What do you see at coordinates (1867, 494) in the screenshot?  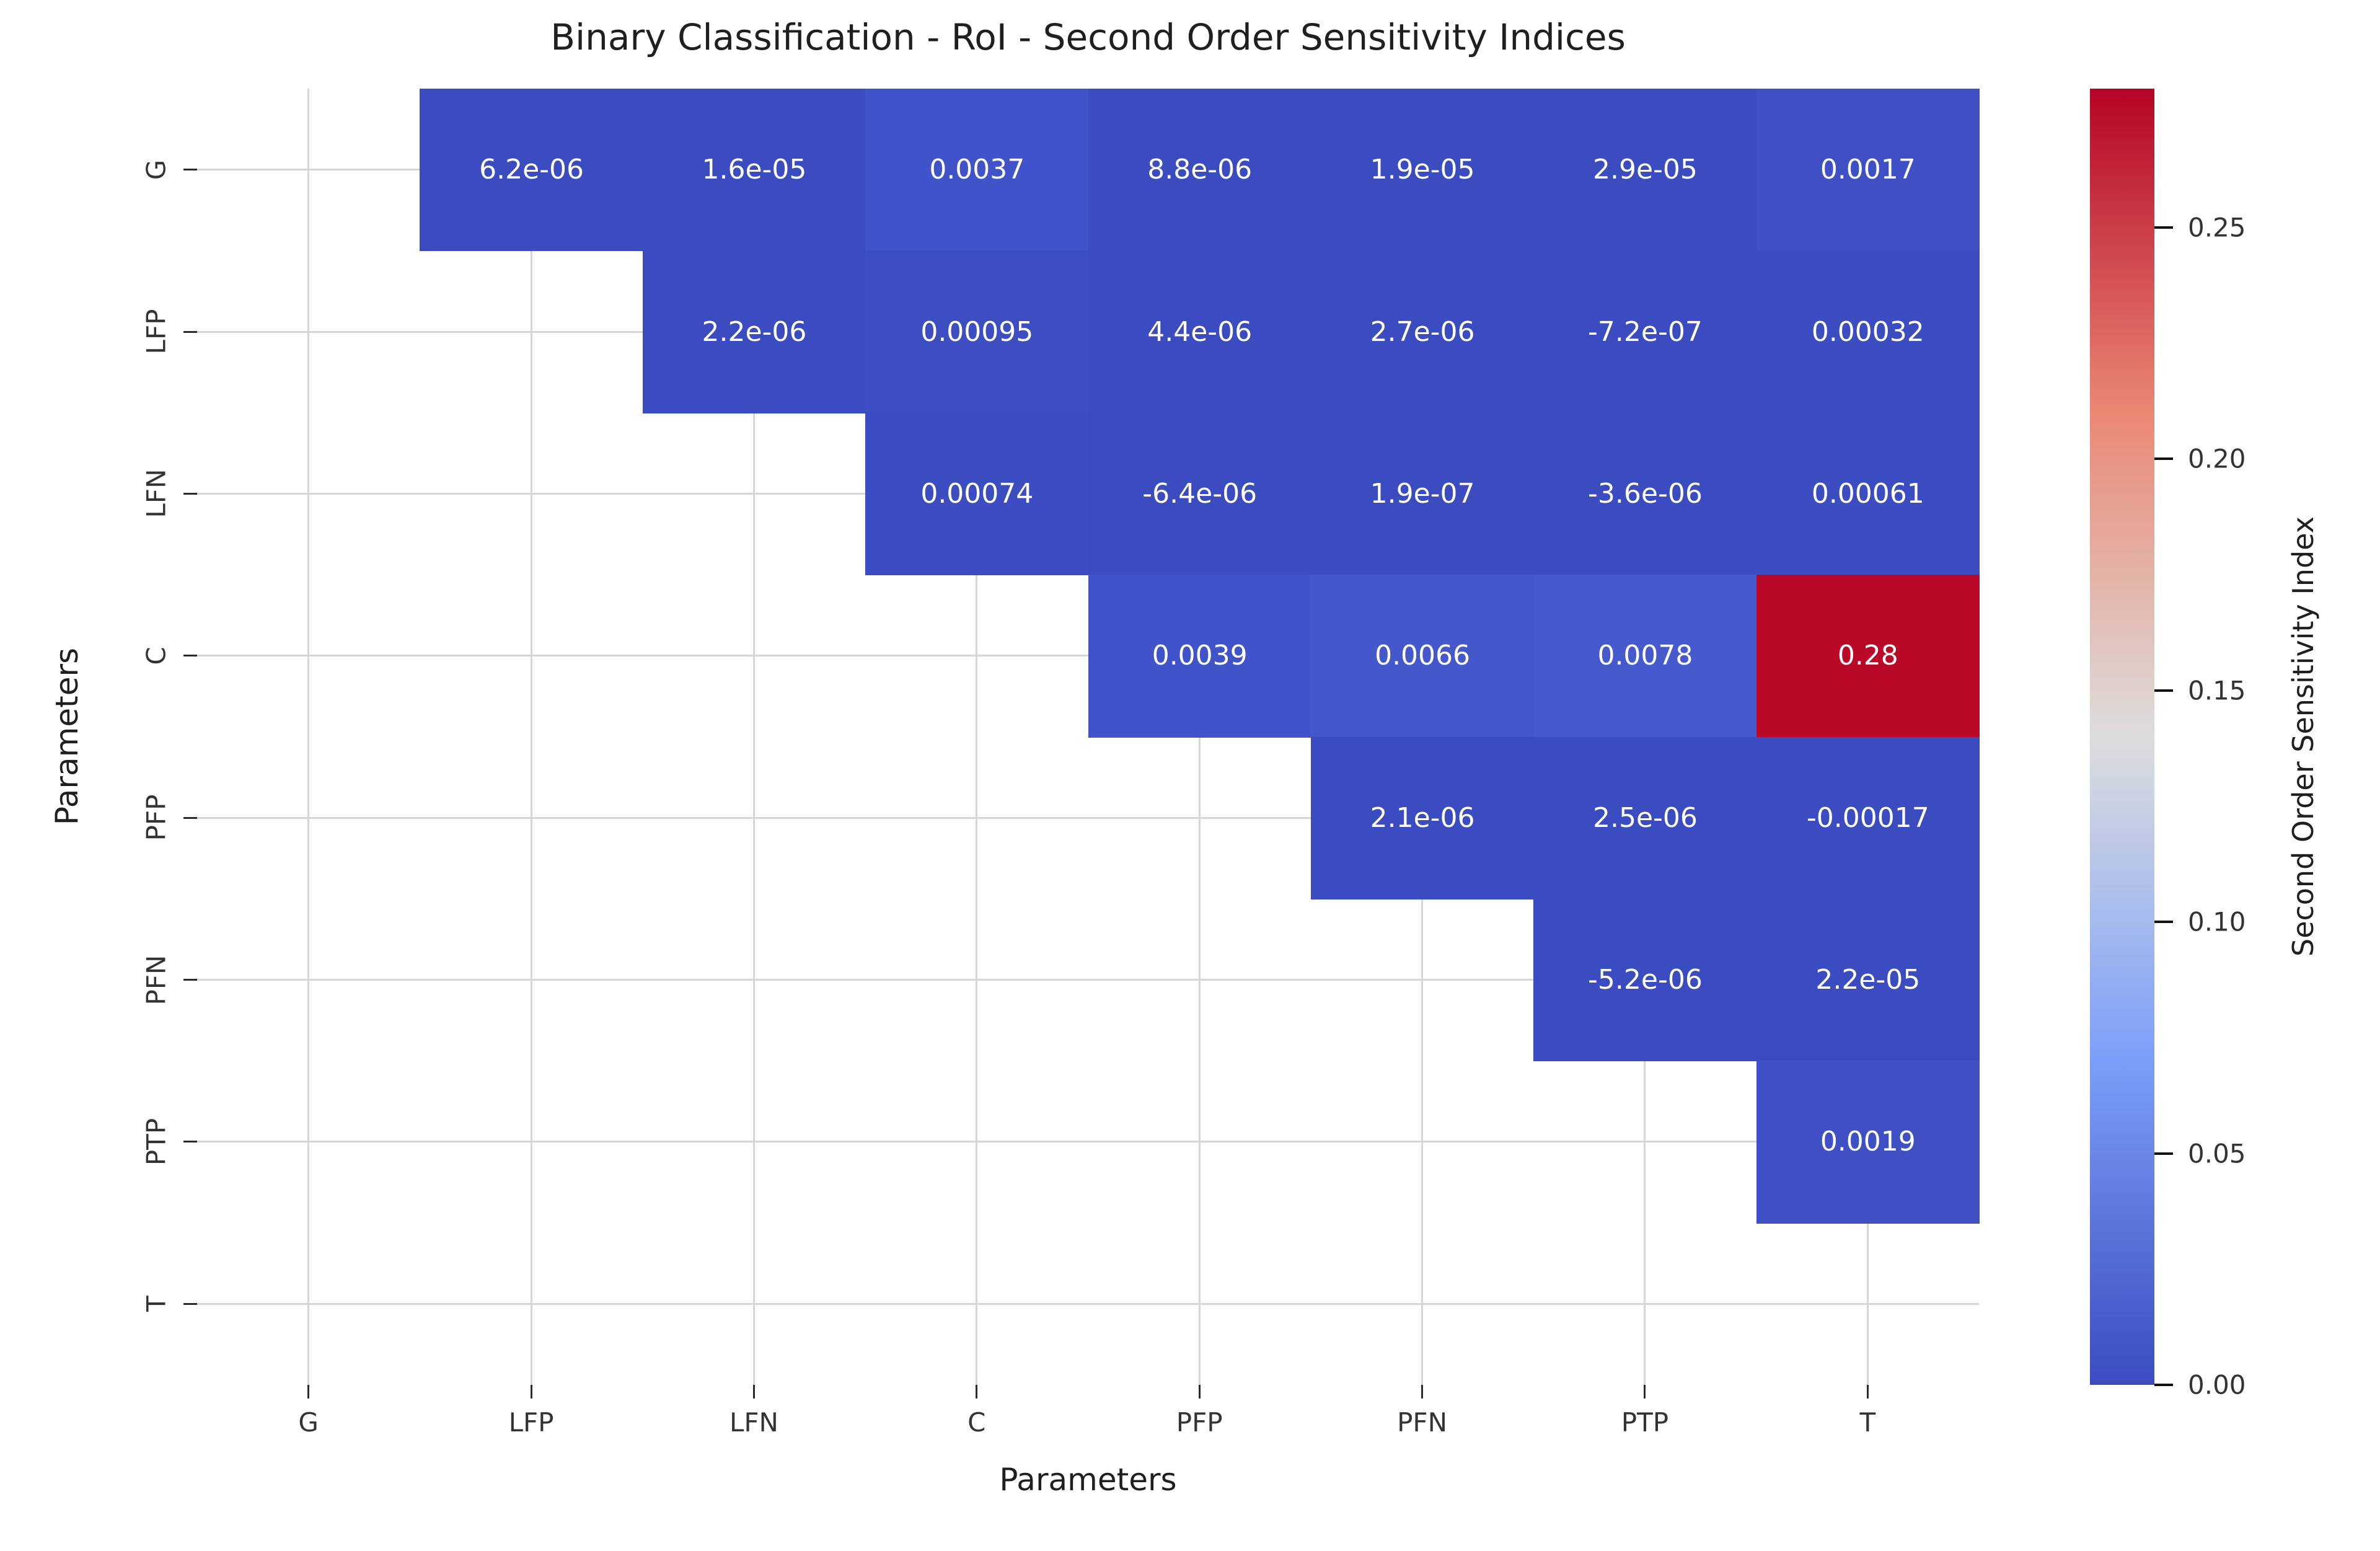 I see `cell-value: 0.00061` at bounding box center [1867, 494].